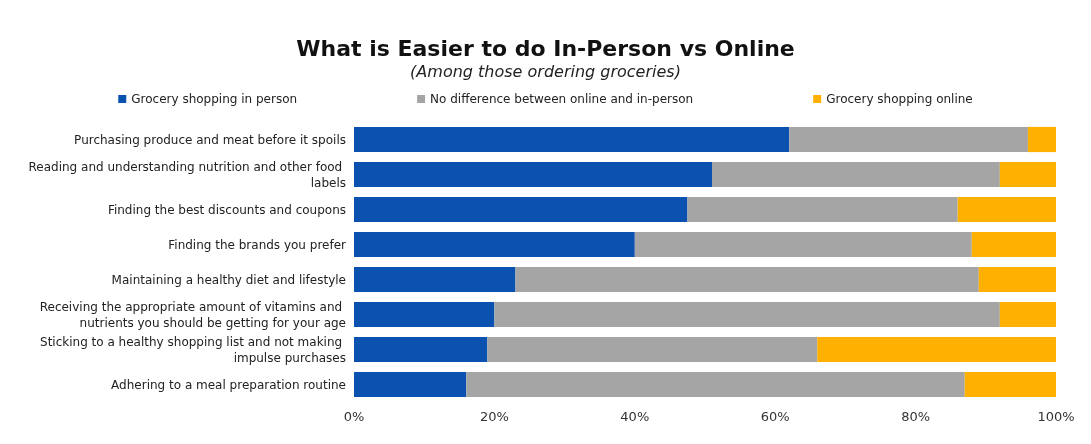 This screenshot has width=1091, height=444. Describe the element at coordinates (193, 349) in the screenshot. I see `y-tick-label: Sticking to a healthy shopping list and not making impulse purchases` at that location.